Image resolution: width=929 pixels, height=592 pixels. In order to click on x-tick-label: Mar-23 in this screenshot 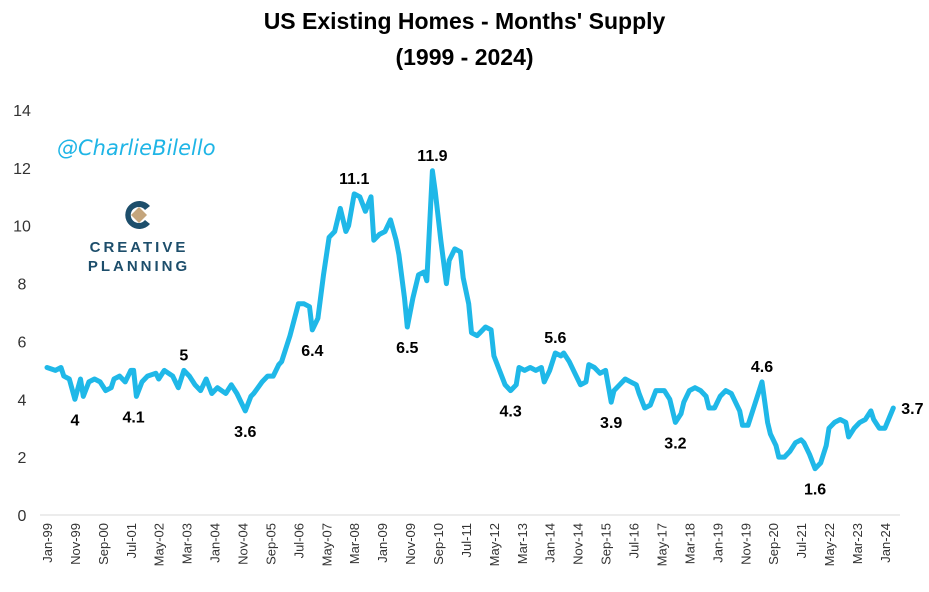, I will do `click(857, 543)`.